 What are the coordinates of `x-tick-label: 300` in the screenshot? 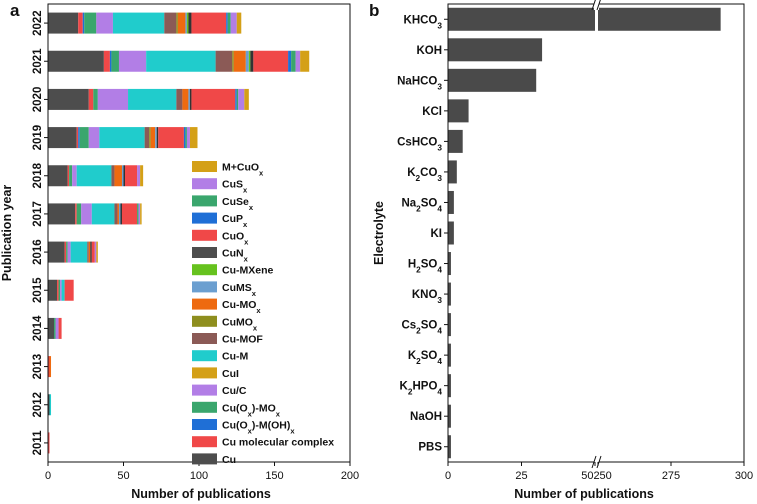 It's located at (744, 476).